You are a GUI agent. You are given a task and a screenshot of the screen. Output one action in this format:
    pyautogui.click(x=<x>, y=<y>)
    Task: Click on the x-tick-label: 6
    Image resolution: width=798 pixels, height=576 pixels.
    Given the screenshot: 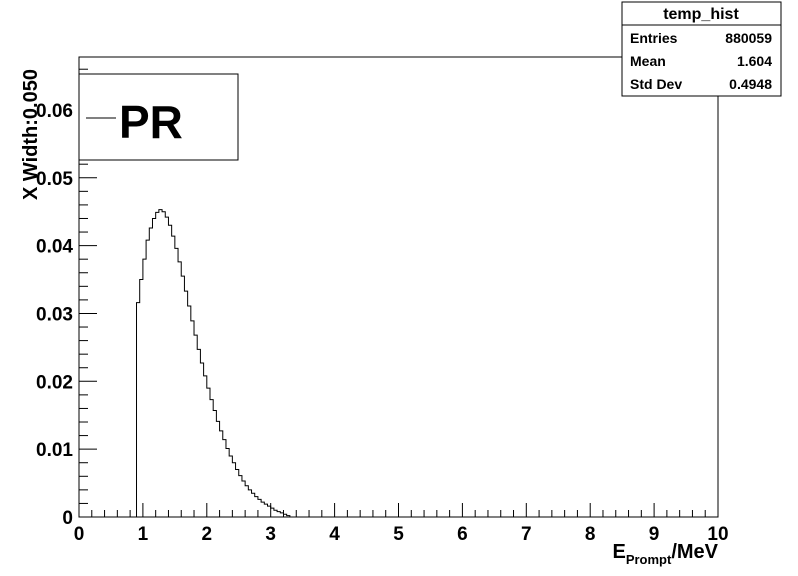 What is the action you would take?
    pyautogui.click(x=462, y=534)
    